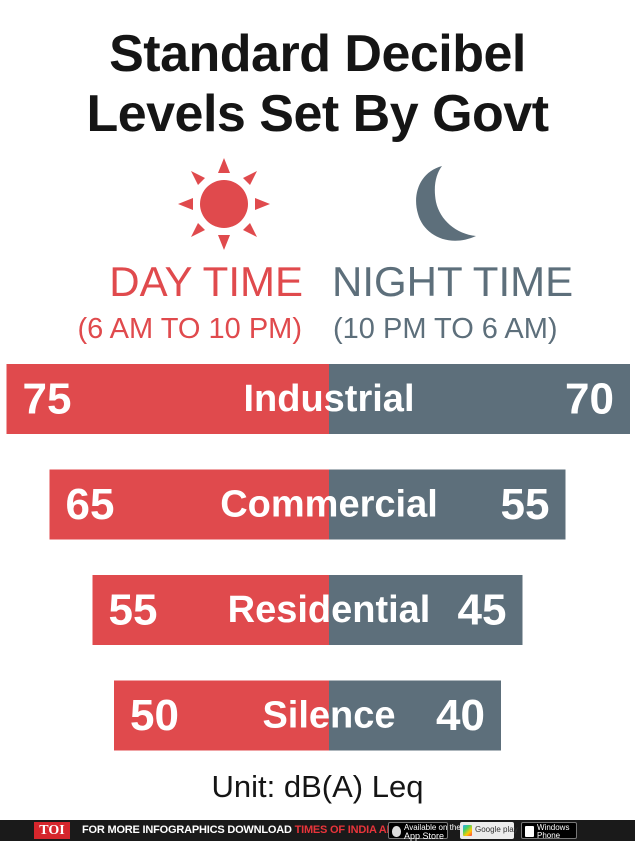 The image size is (635, 841). What do you see at coordinates (347, 830) in the screenshot?
I see `footer-promo-brand: TIMES OF INDIA APP` at bounding box center [347, 830].